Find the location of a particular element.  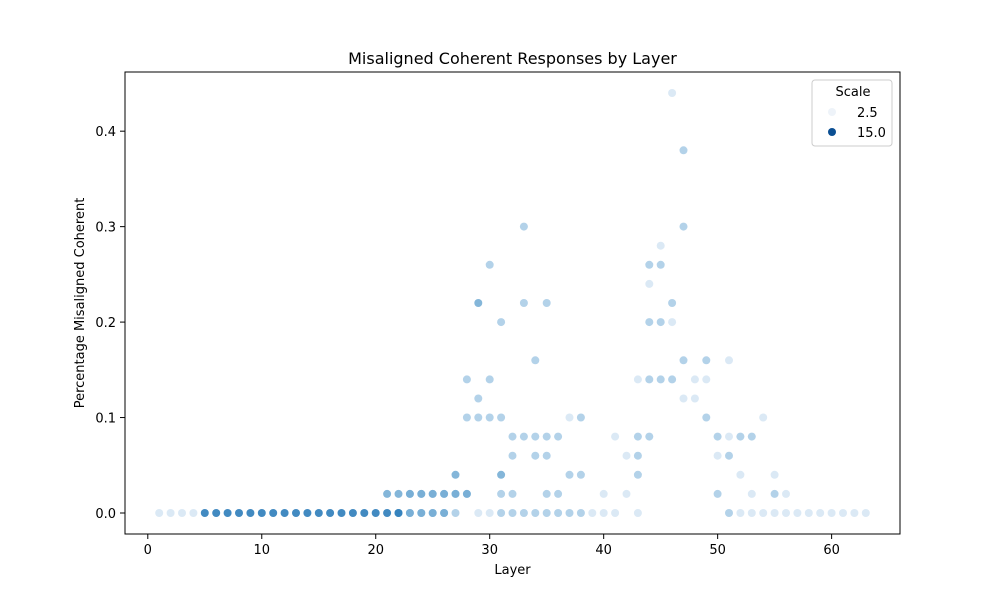

x-tick-label: 40 is located at coordinates (603, 550).